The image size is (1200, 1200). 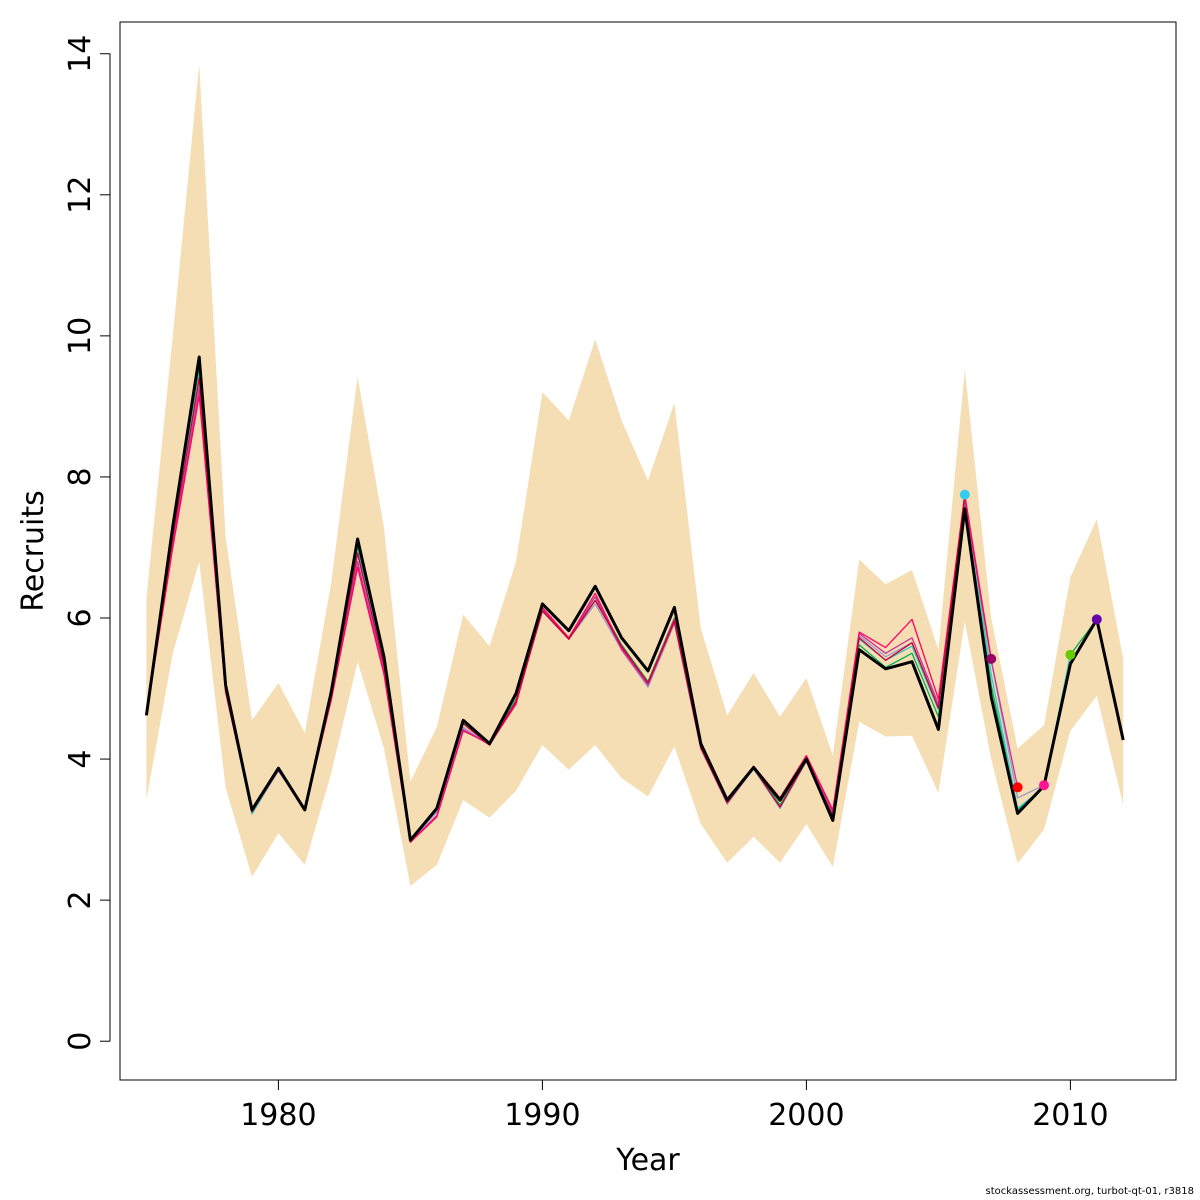 I want to click on y-tick-label-8: 8, so click(x=80, y=476).